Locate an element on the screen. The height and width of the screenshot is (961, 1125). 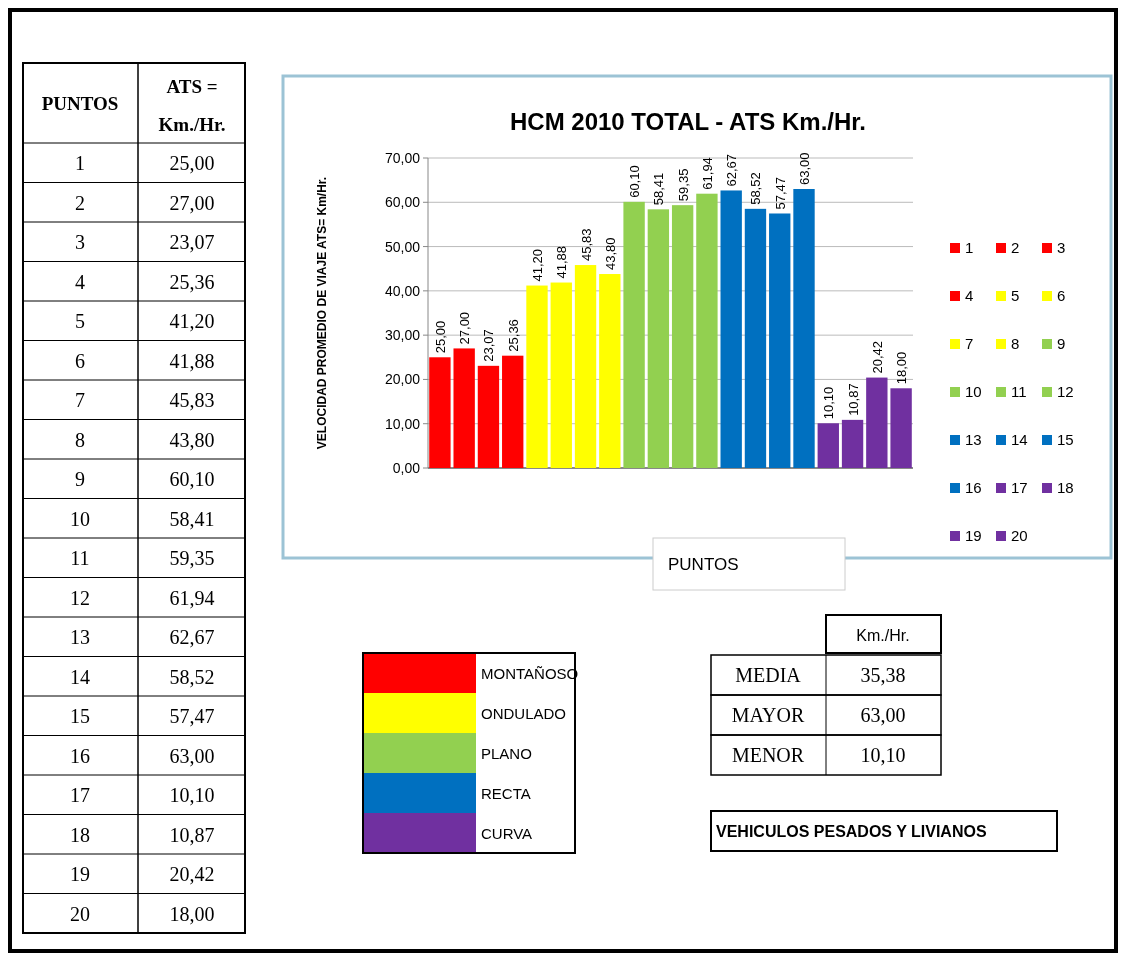
legend-label: 10 is located at coordinates (973, 391).